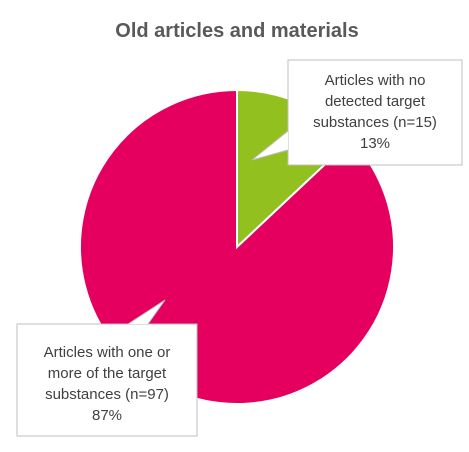  Describe the element at coordinates (107, 415) in the screenshot. I see `slice-label-line: 87%` at that location.